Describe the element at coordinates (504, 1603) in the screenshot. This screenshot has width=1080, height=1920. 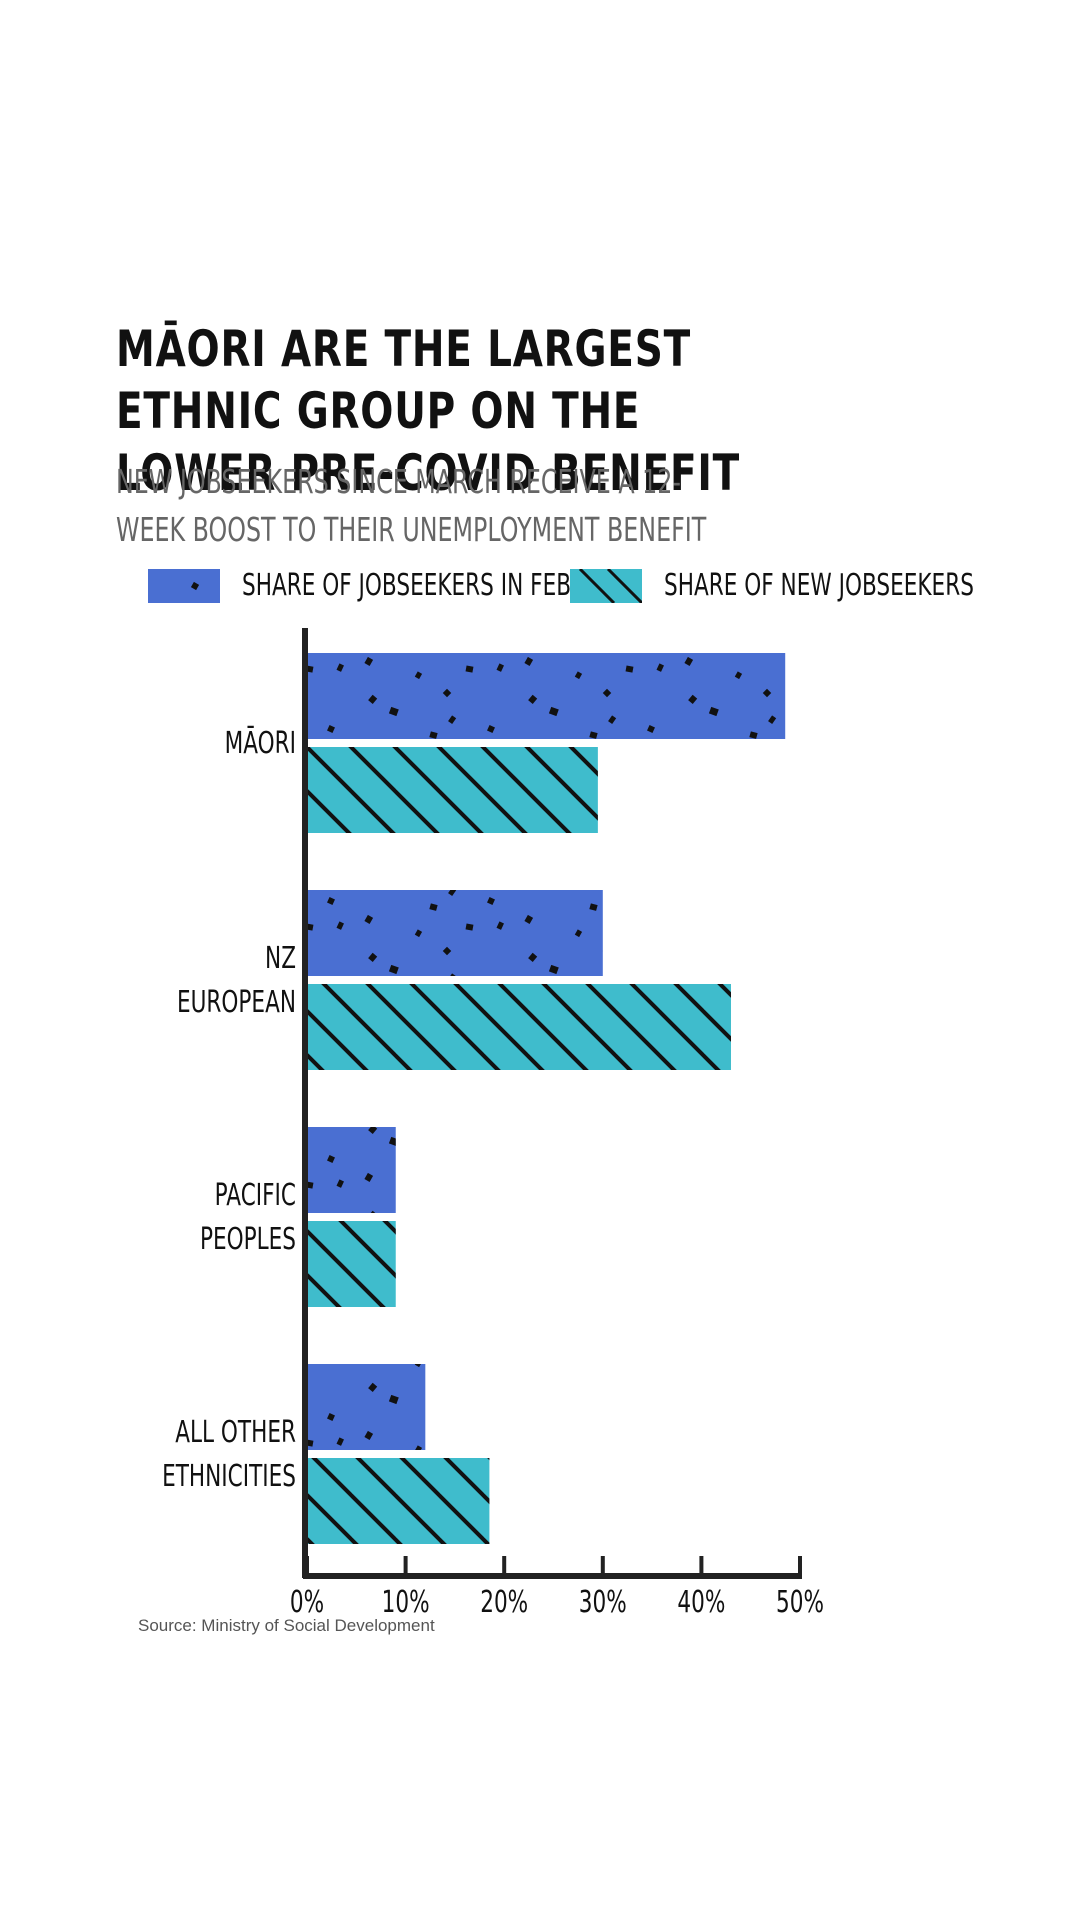
I see `x-tick-label-2: 20%` at that location.